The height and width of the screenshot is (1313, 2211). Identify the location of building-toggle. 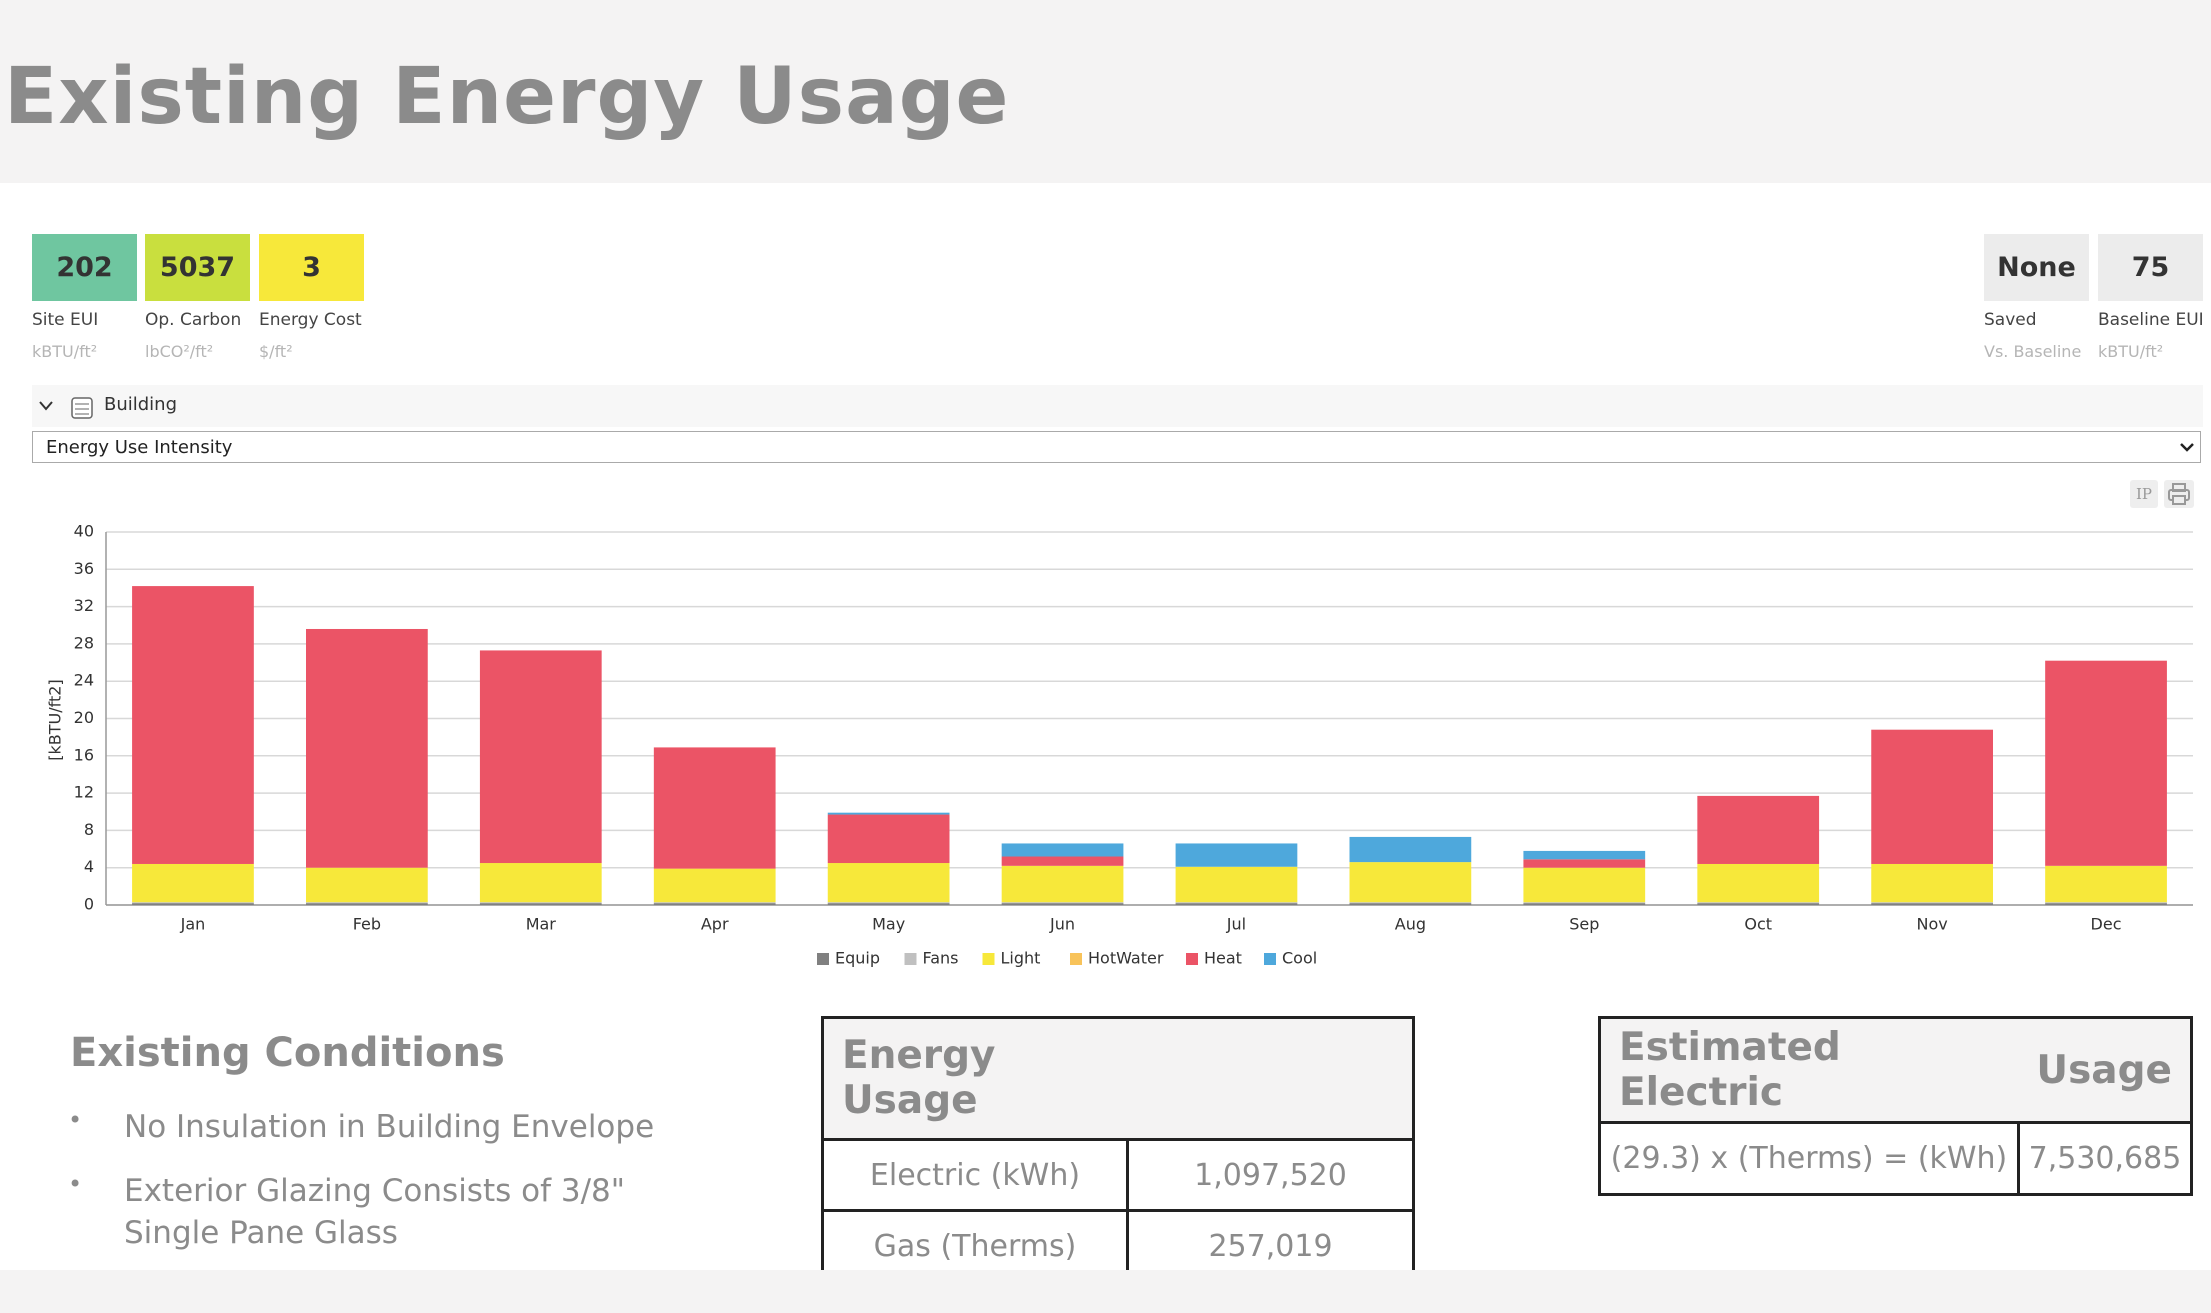
(66, 408).